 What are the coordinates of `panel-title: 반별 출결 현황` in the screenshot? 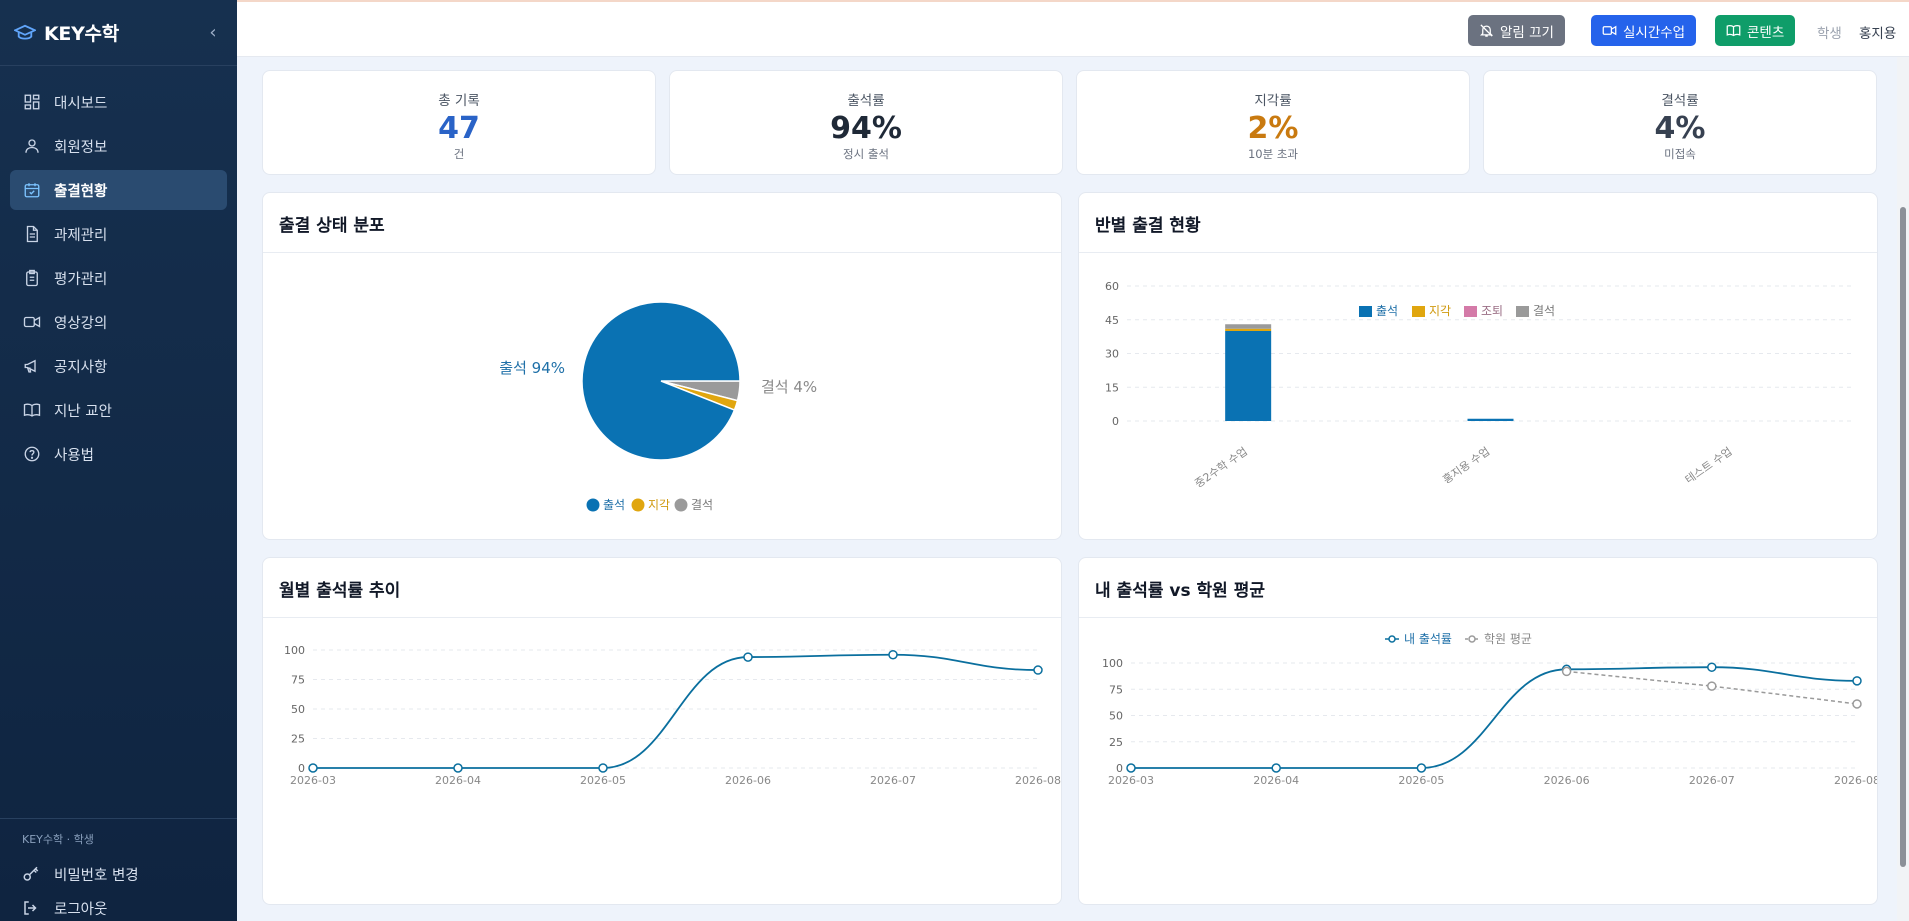 It's located at (1478, 223).